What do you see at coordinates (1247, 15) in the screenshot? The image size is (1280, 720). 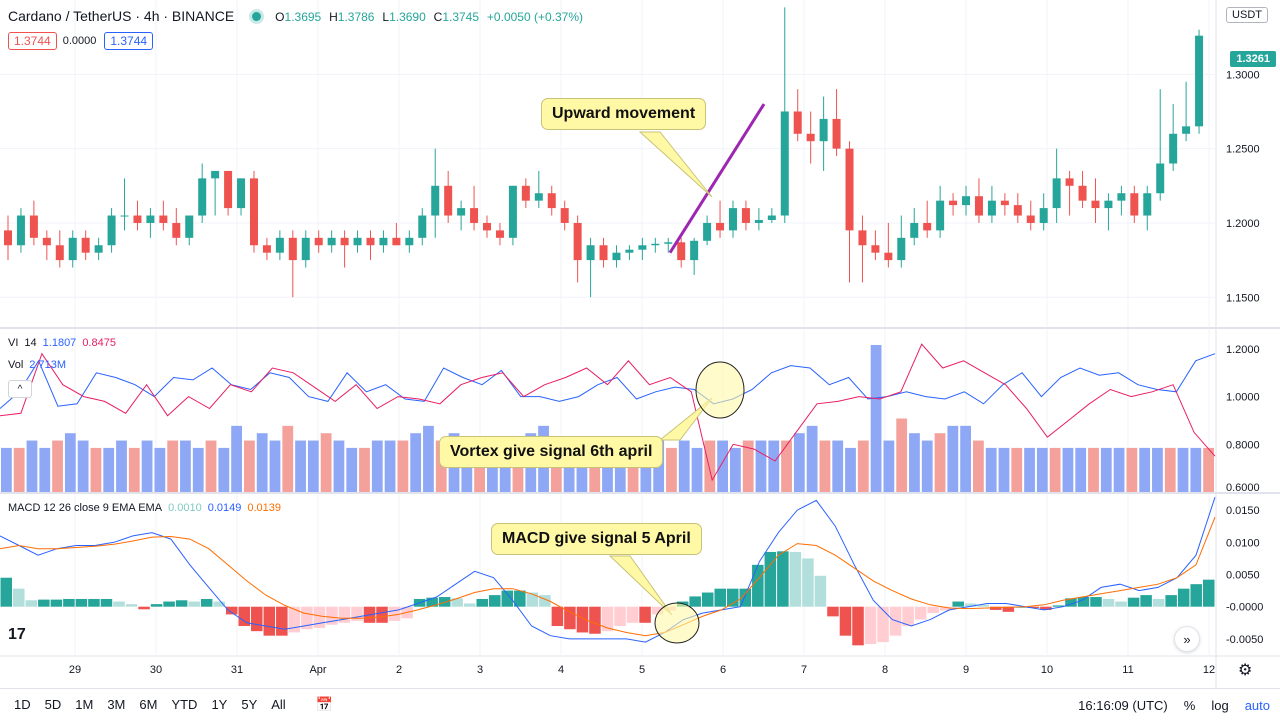 I see `currency-button: USDT` at bounding box center [1247, 15].